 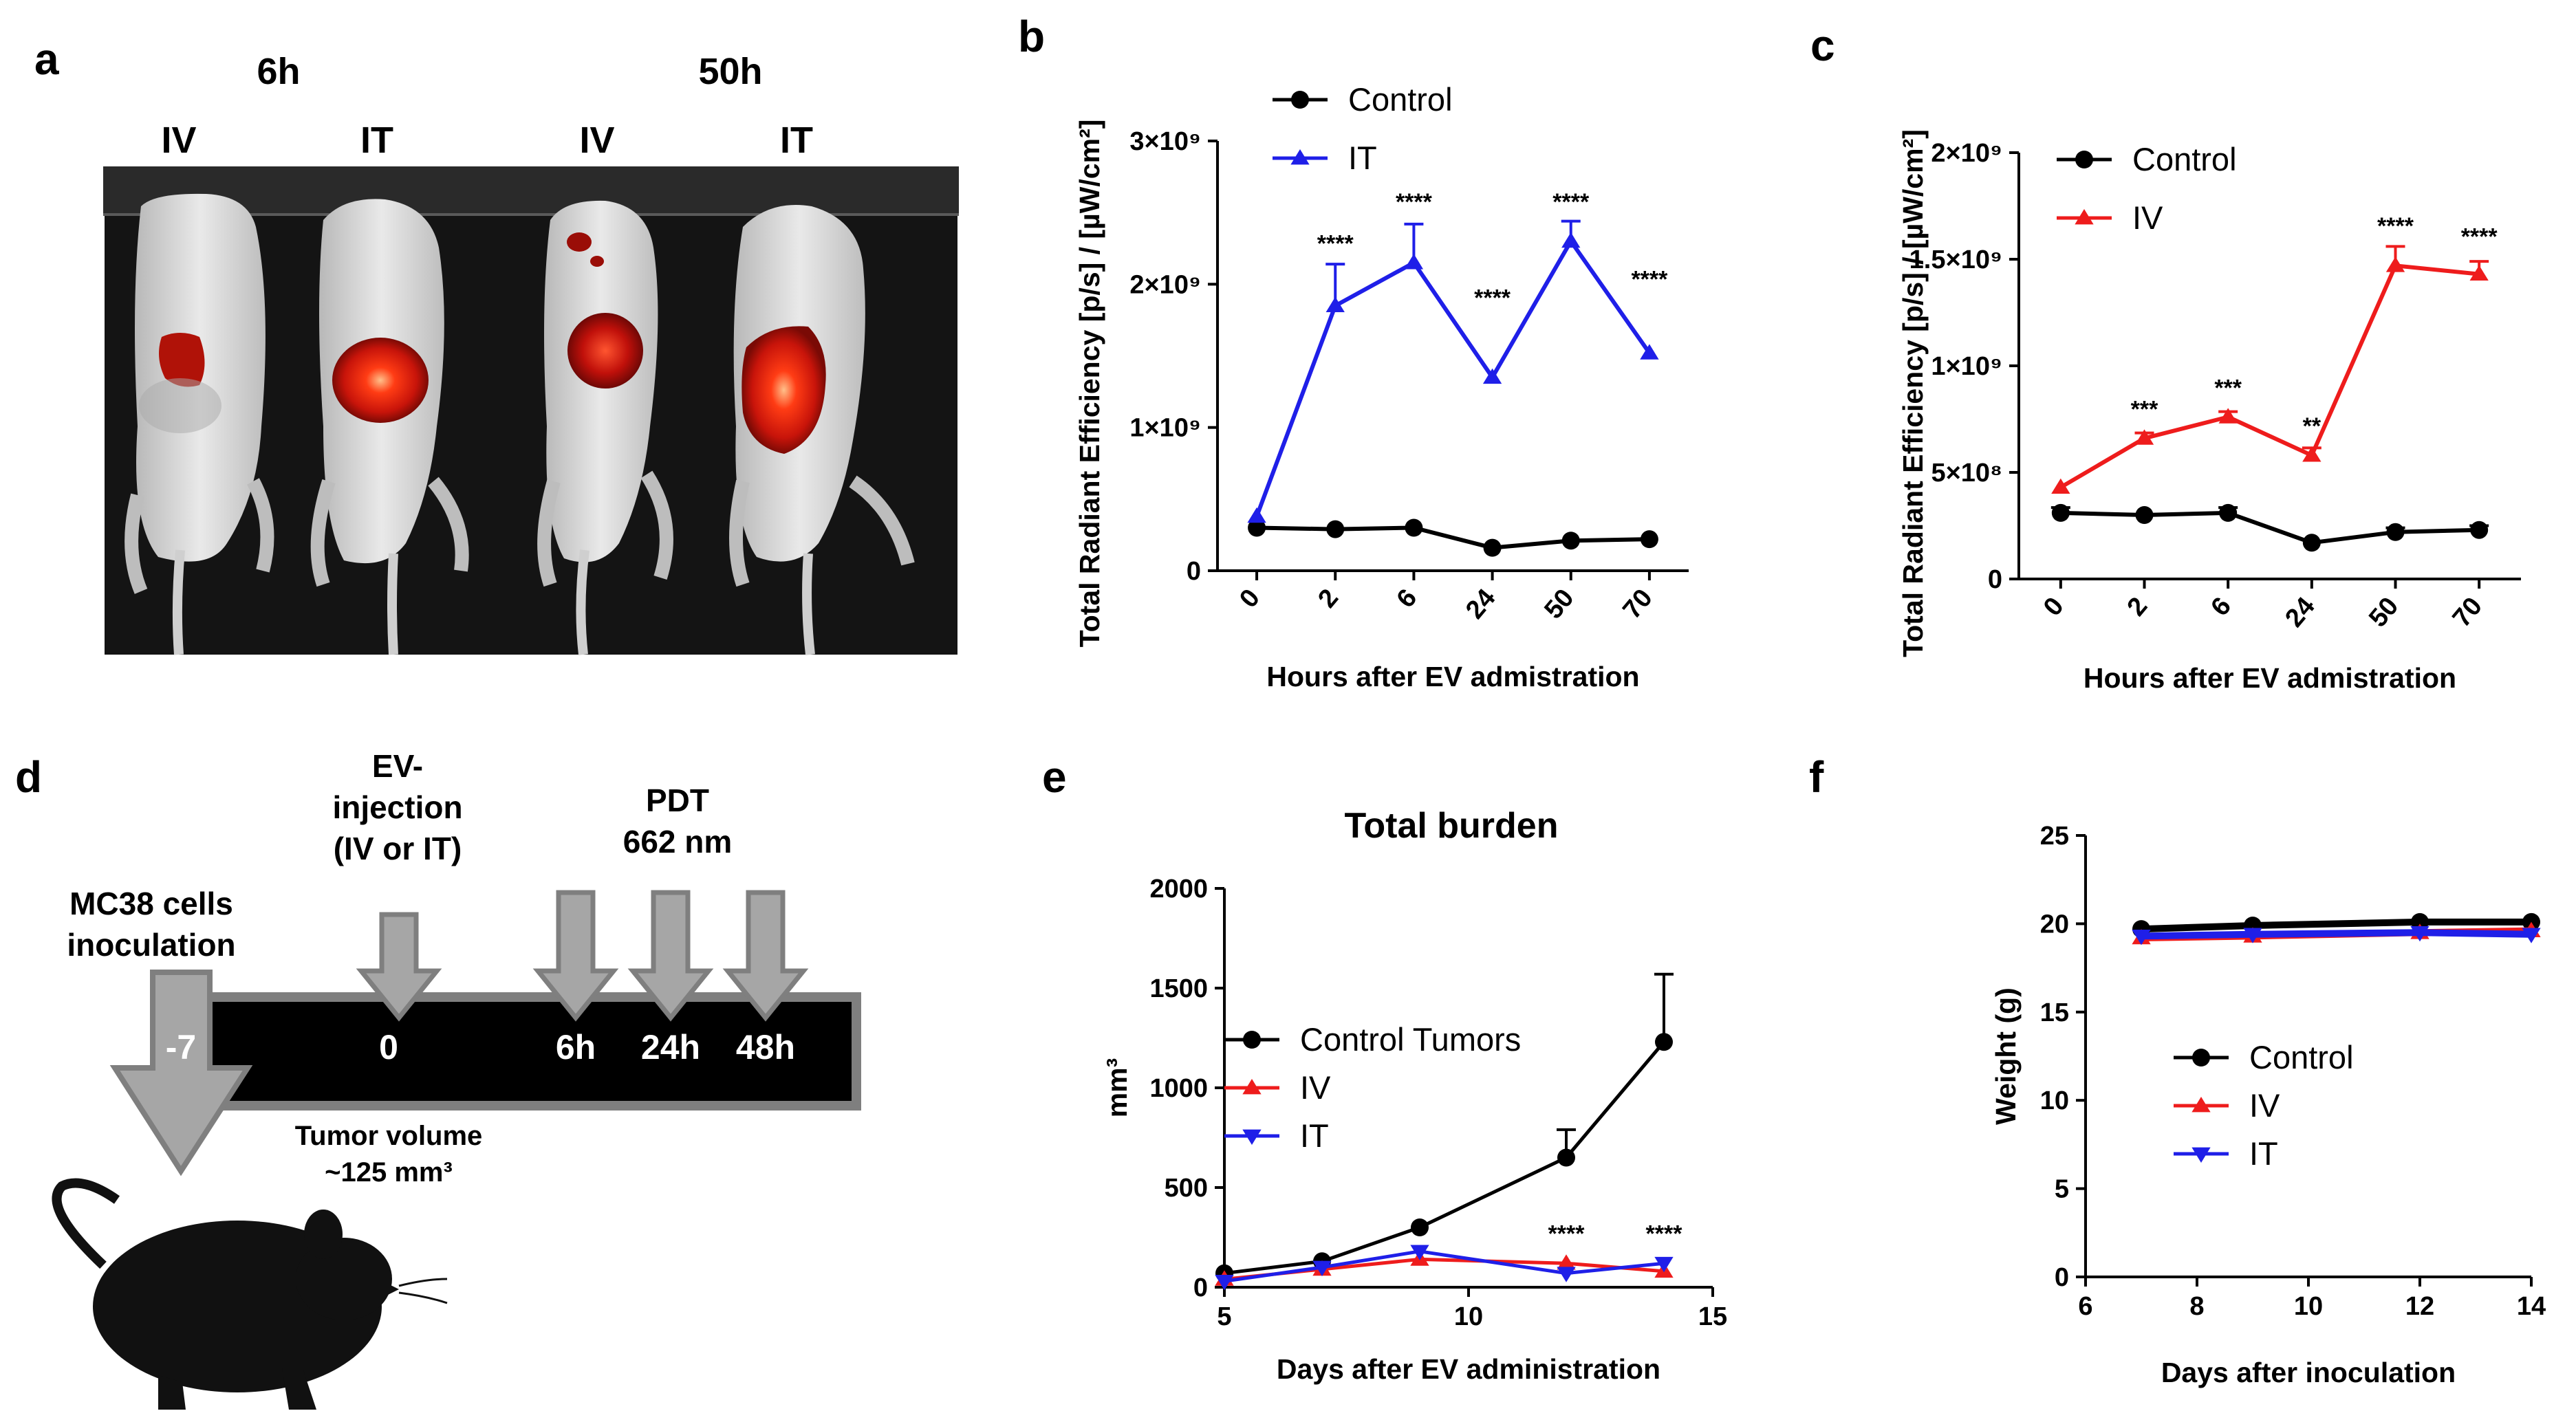 What do you see at coordinates (398, 848) in the screenshot?
I see `injection-note-line3: (IV or IT)` at bounding box center [398, 848].